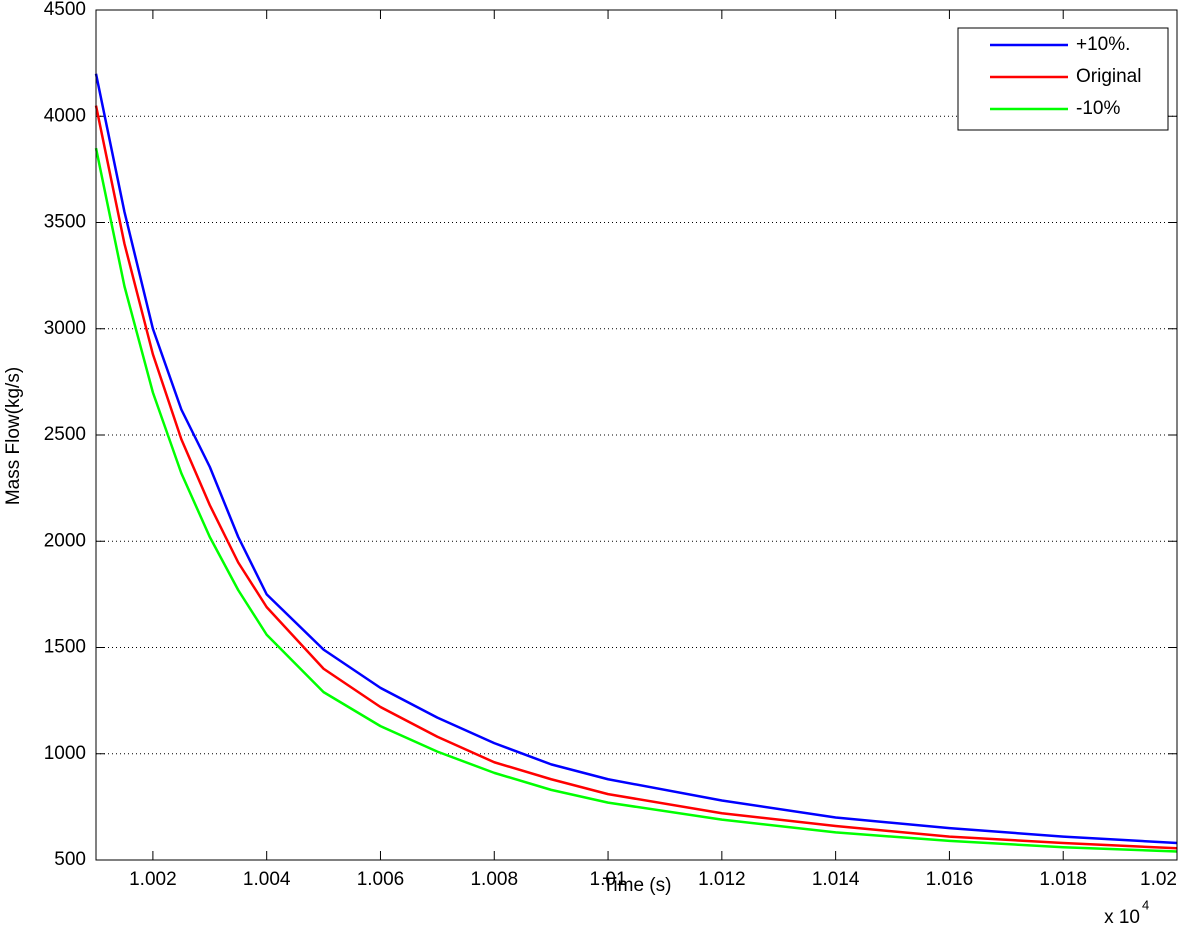 This screenshot has height=937, width=1200. What do you see at coordinates (637, 885) in the screenshot?
I see `x-axis-label: Time (s)` at bounding box center [637, 885].